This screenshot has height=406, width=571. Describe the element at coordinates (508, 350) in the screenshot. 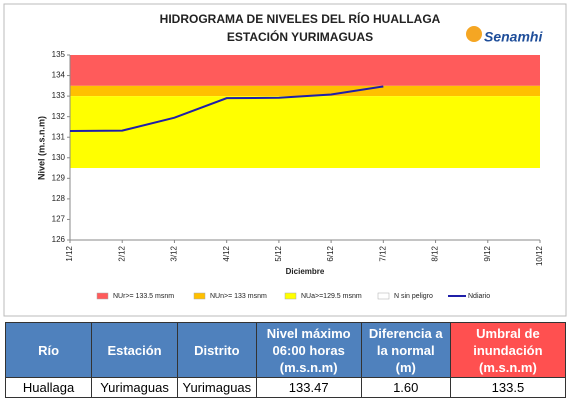

I see `header-cell: Umbral de inundación (m.s.n.m)` at that location.